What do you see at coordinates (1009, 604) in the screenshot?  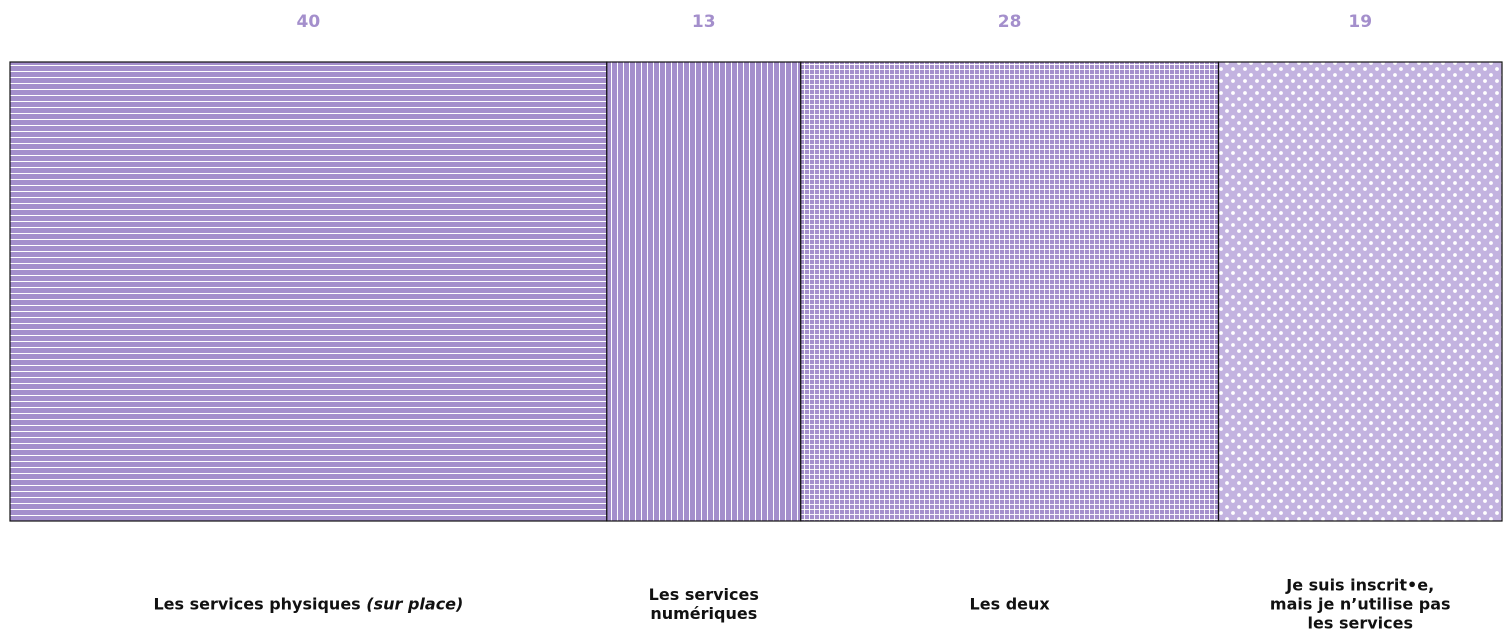 I see `category-label: Les deux` at bounding box center [1009, 604].